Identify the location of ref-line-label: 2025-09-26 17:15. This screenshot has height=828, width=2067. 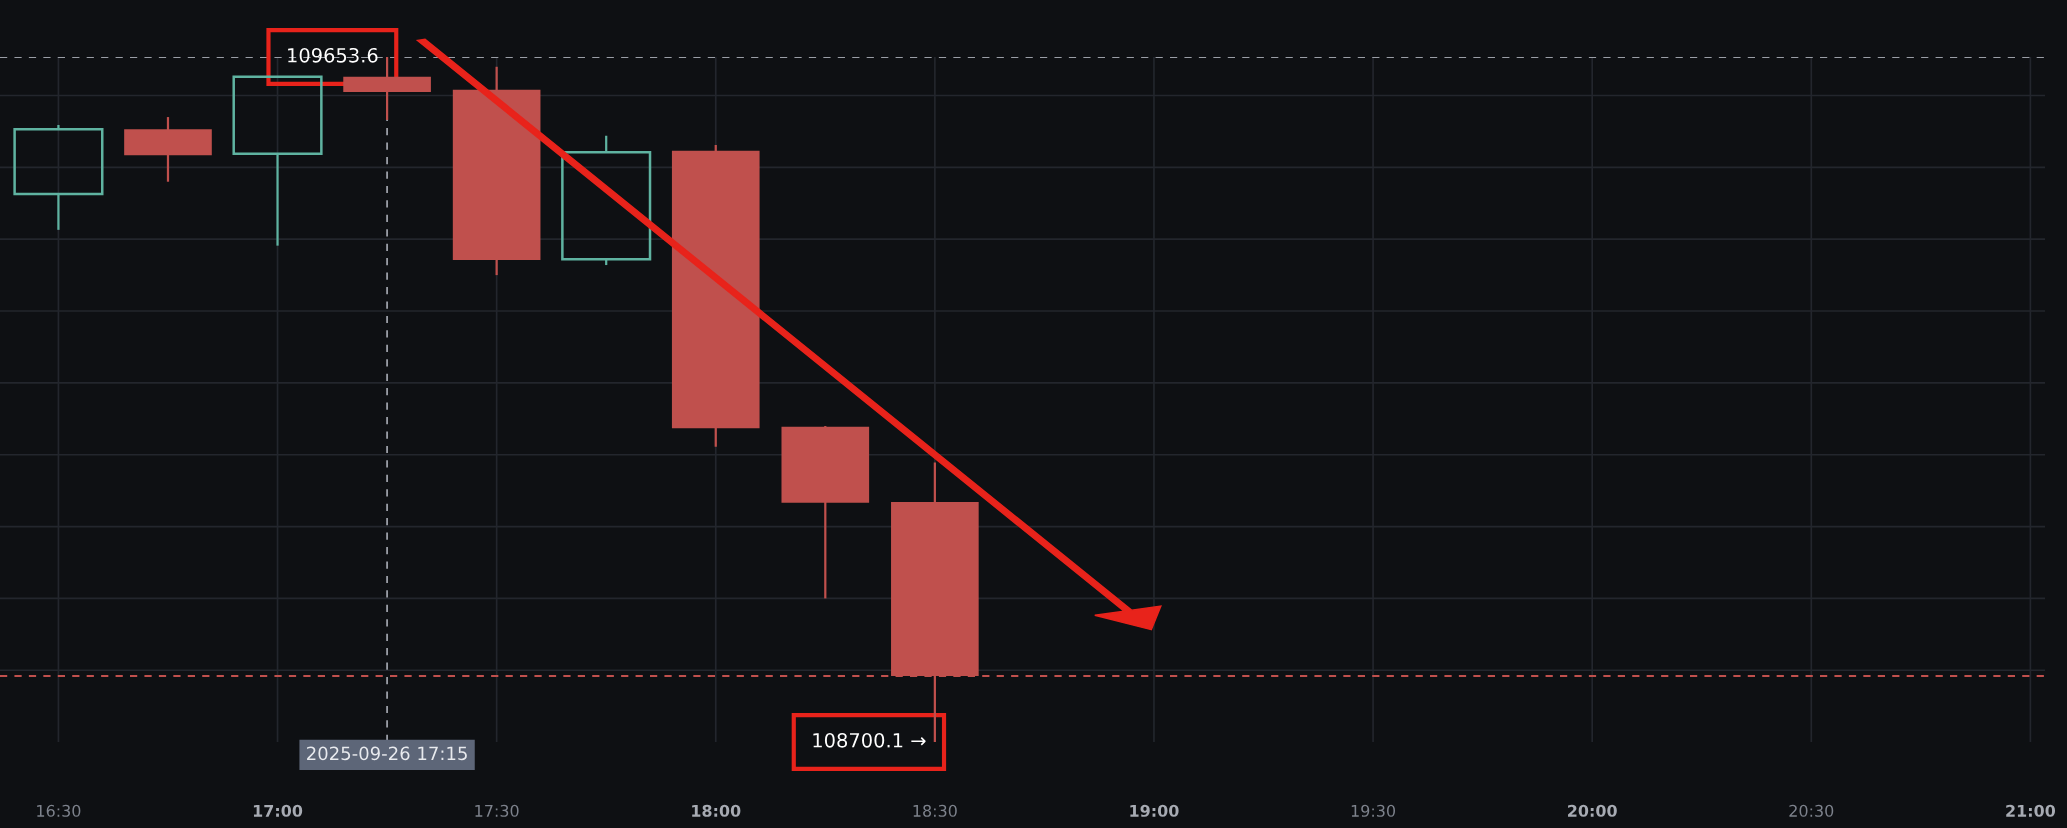
(387, 753).